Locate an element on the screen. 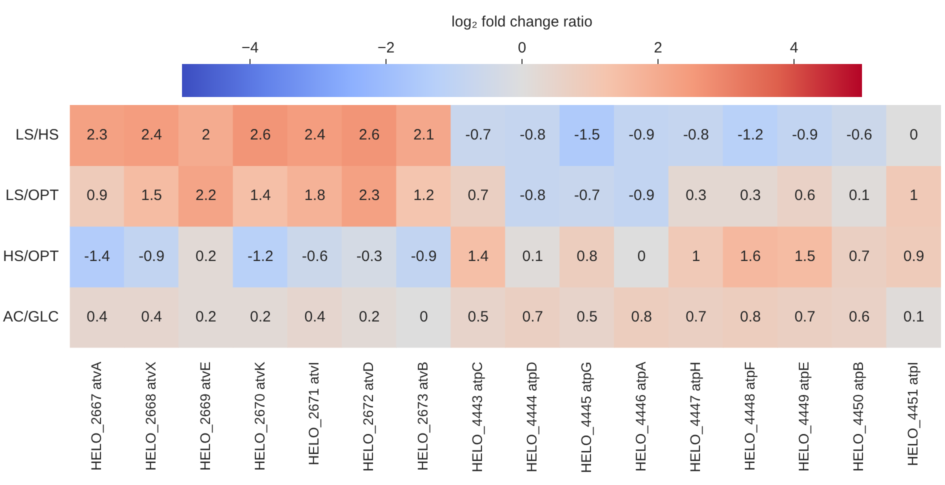 The height and width of the screenshot is (485, 945). data-label: 2.1 is located at coordinates (423, 135).